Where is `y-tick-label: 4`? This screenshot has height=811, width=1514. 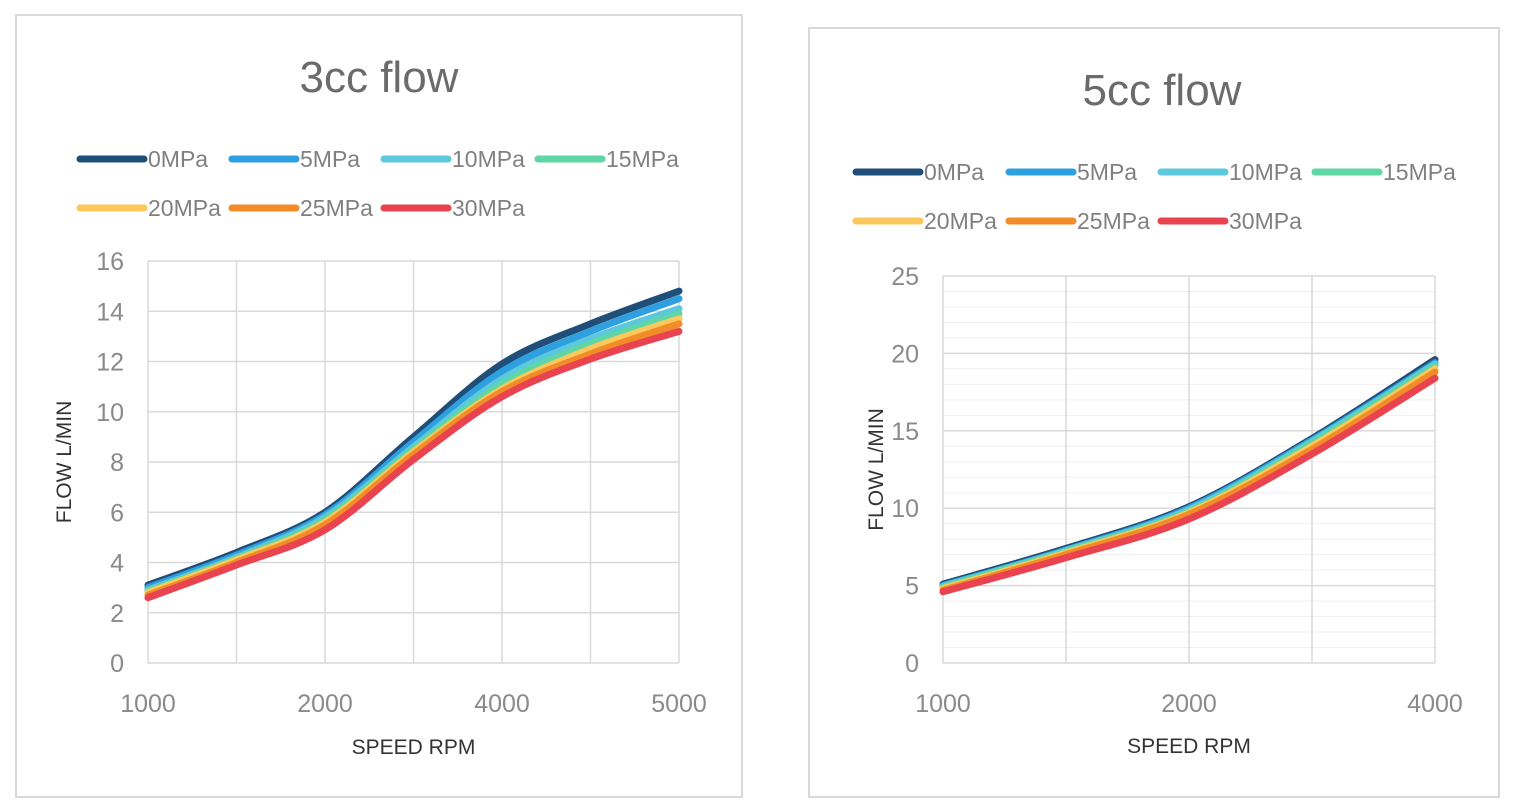
y-tick-label: 4 is located at coordinates (117, 564).